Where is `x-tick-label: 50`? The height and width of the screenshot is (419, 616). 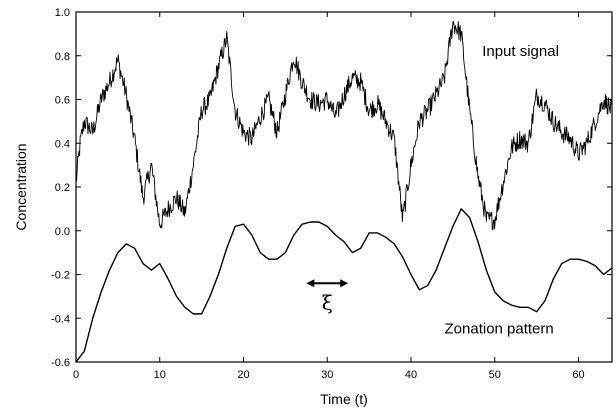 x-tick-label: 50 is located at coordinates (495, 375).